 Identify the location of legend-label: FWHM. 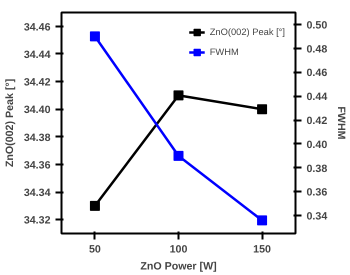
(224, 52).